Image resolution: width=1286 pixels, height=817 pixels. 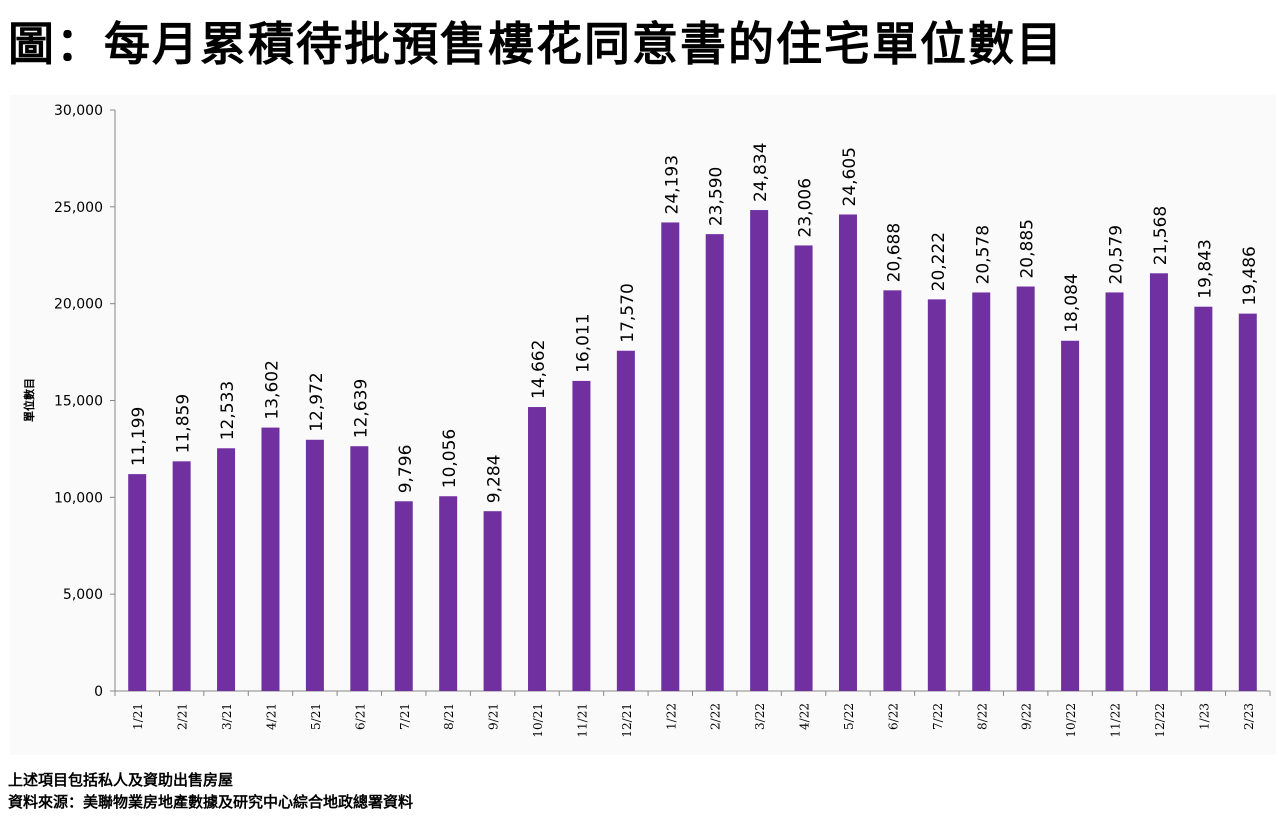 What do you see at coordinates (849, 716) in the screenshot?
I see `x-tick-label: 5/22` at bounding box center [849, 716].